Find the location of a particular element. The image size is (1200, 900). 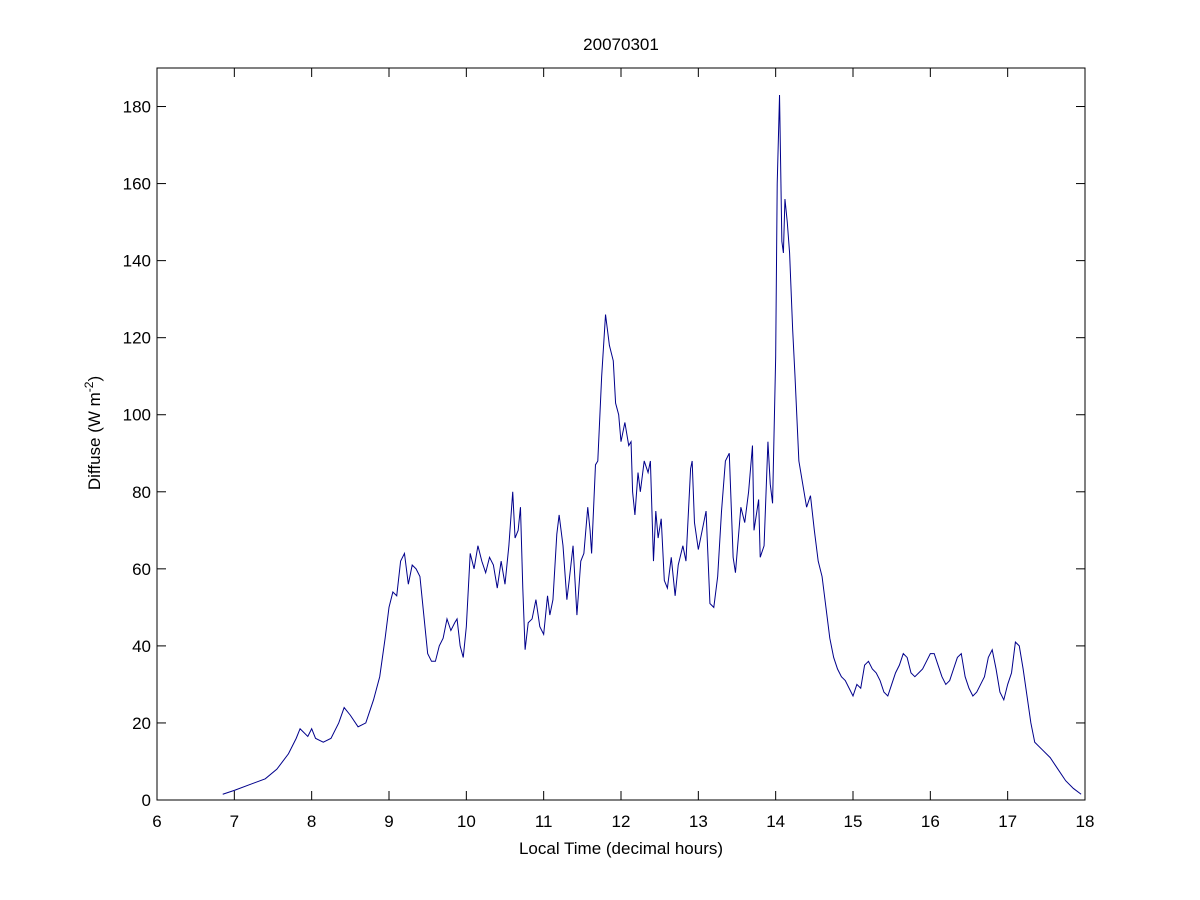

x-tick-label: 16 is located at coordinates (930, 821).